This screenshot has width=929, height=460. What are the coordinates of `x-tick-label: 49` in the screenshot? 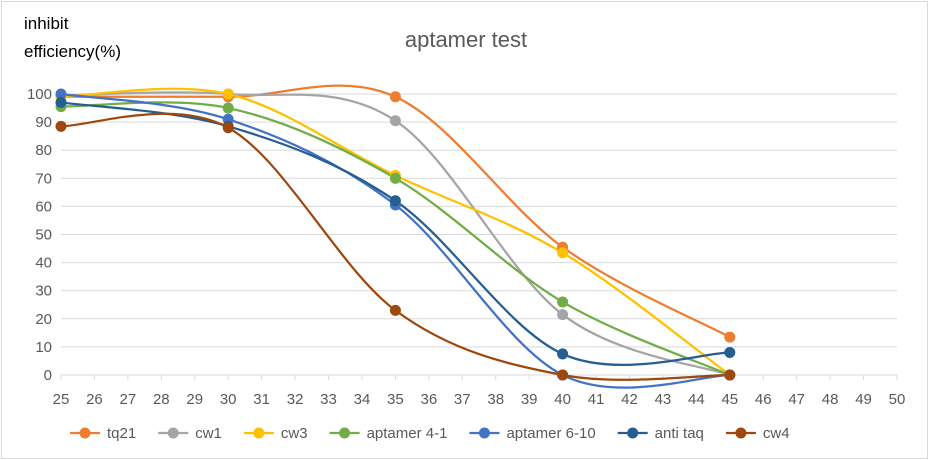 It's located at (863, 399).